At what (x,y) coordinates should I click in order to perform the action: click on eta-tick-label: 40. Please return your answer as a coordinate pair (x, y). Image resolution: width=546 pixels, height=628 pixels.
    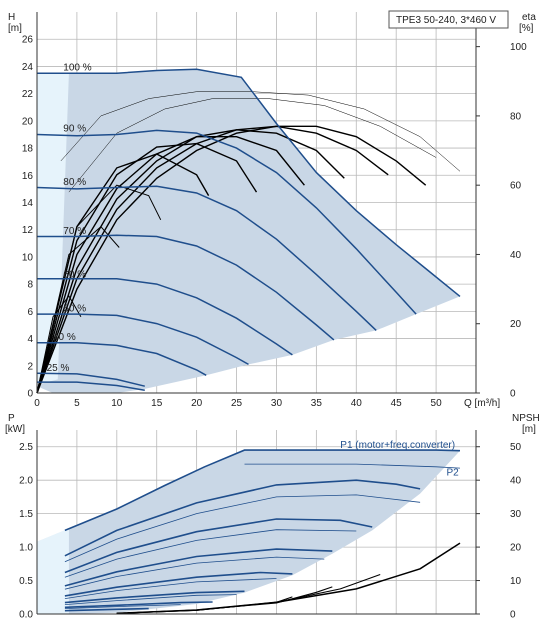
    Looking at the image, I should click on (516, 255).